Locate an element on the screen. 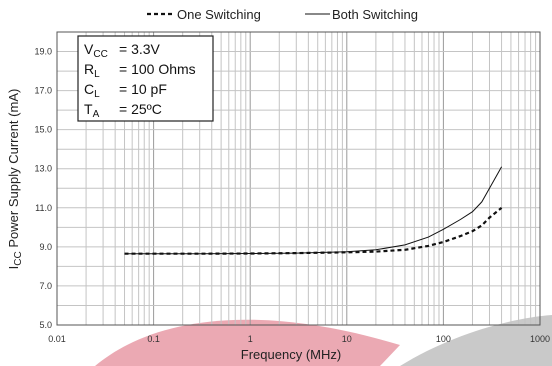  condition-cl: CL is located at coordinates (92, 90).